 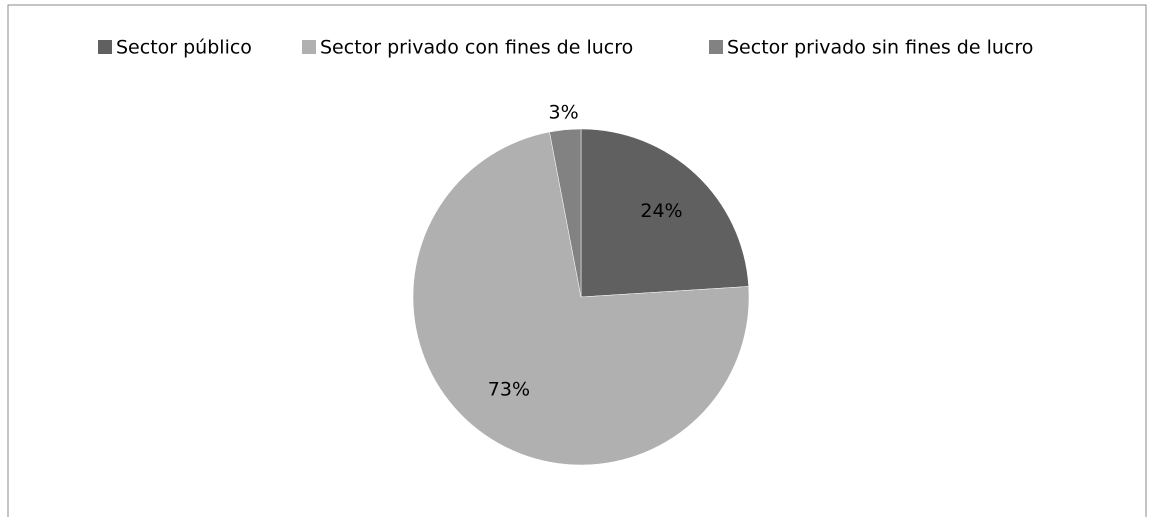 I want to click on data-label: 3%, so click(x=564, y=113).